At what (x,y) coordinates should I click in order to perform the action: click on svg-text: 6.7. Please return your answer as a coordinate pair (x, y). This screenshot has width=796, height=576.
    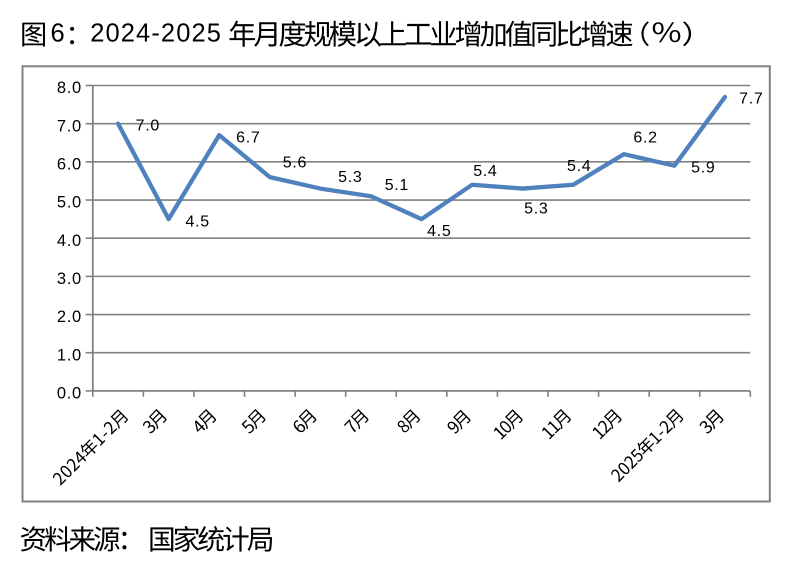
    Looking at the image, I should click on (248, 138).